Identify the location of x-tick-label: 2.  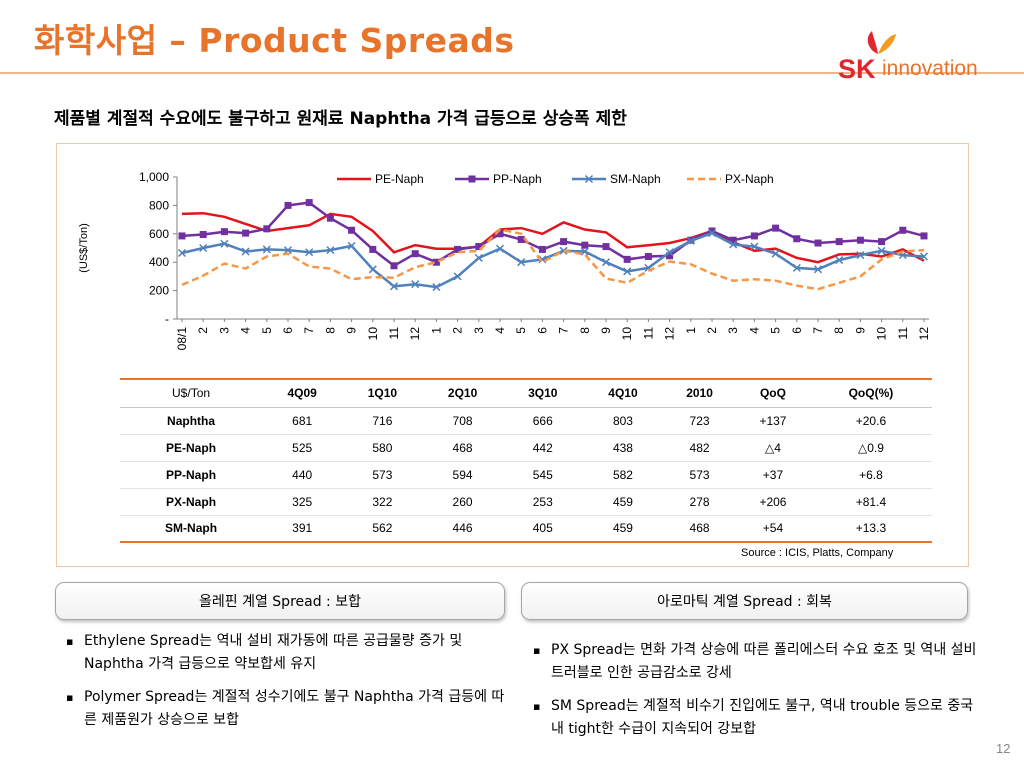
(458, 330).